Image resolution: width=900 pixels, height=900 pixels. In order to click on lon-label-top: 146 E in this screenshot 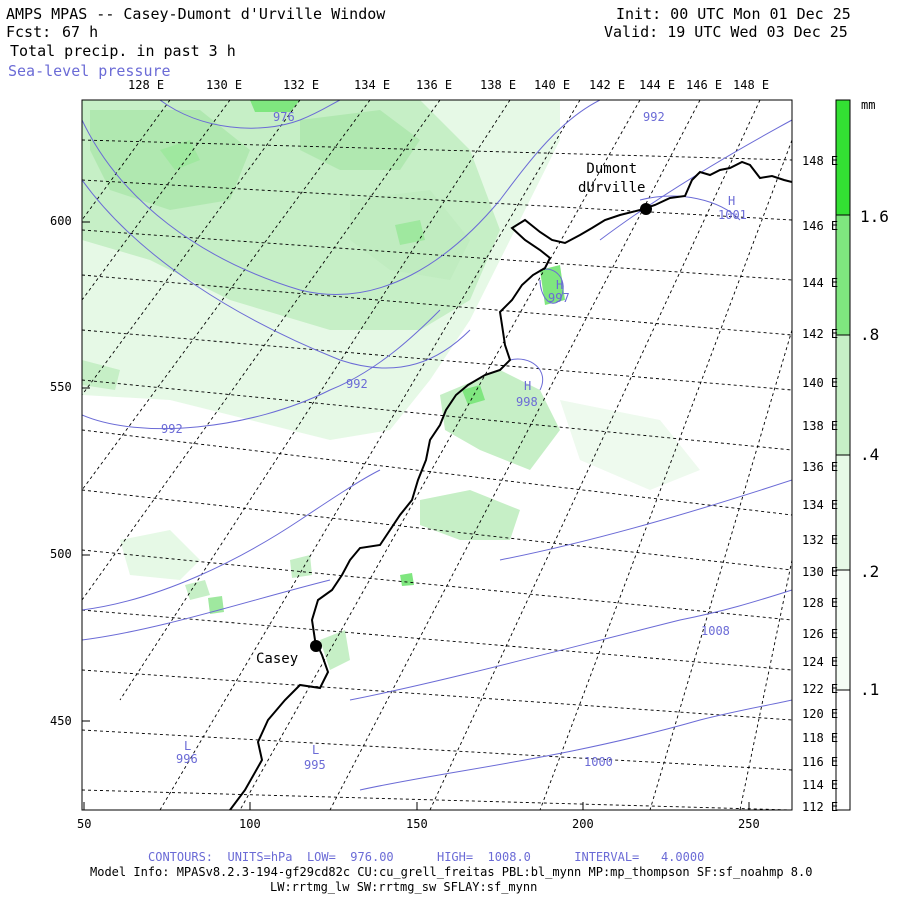, I will do `click(704, 85)`.